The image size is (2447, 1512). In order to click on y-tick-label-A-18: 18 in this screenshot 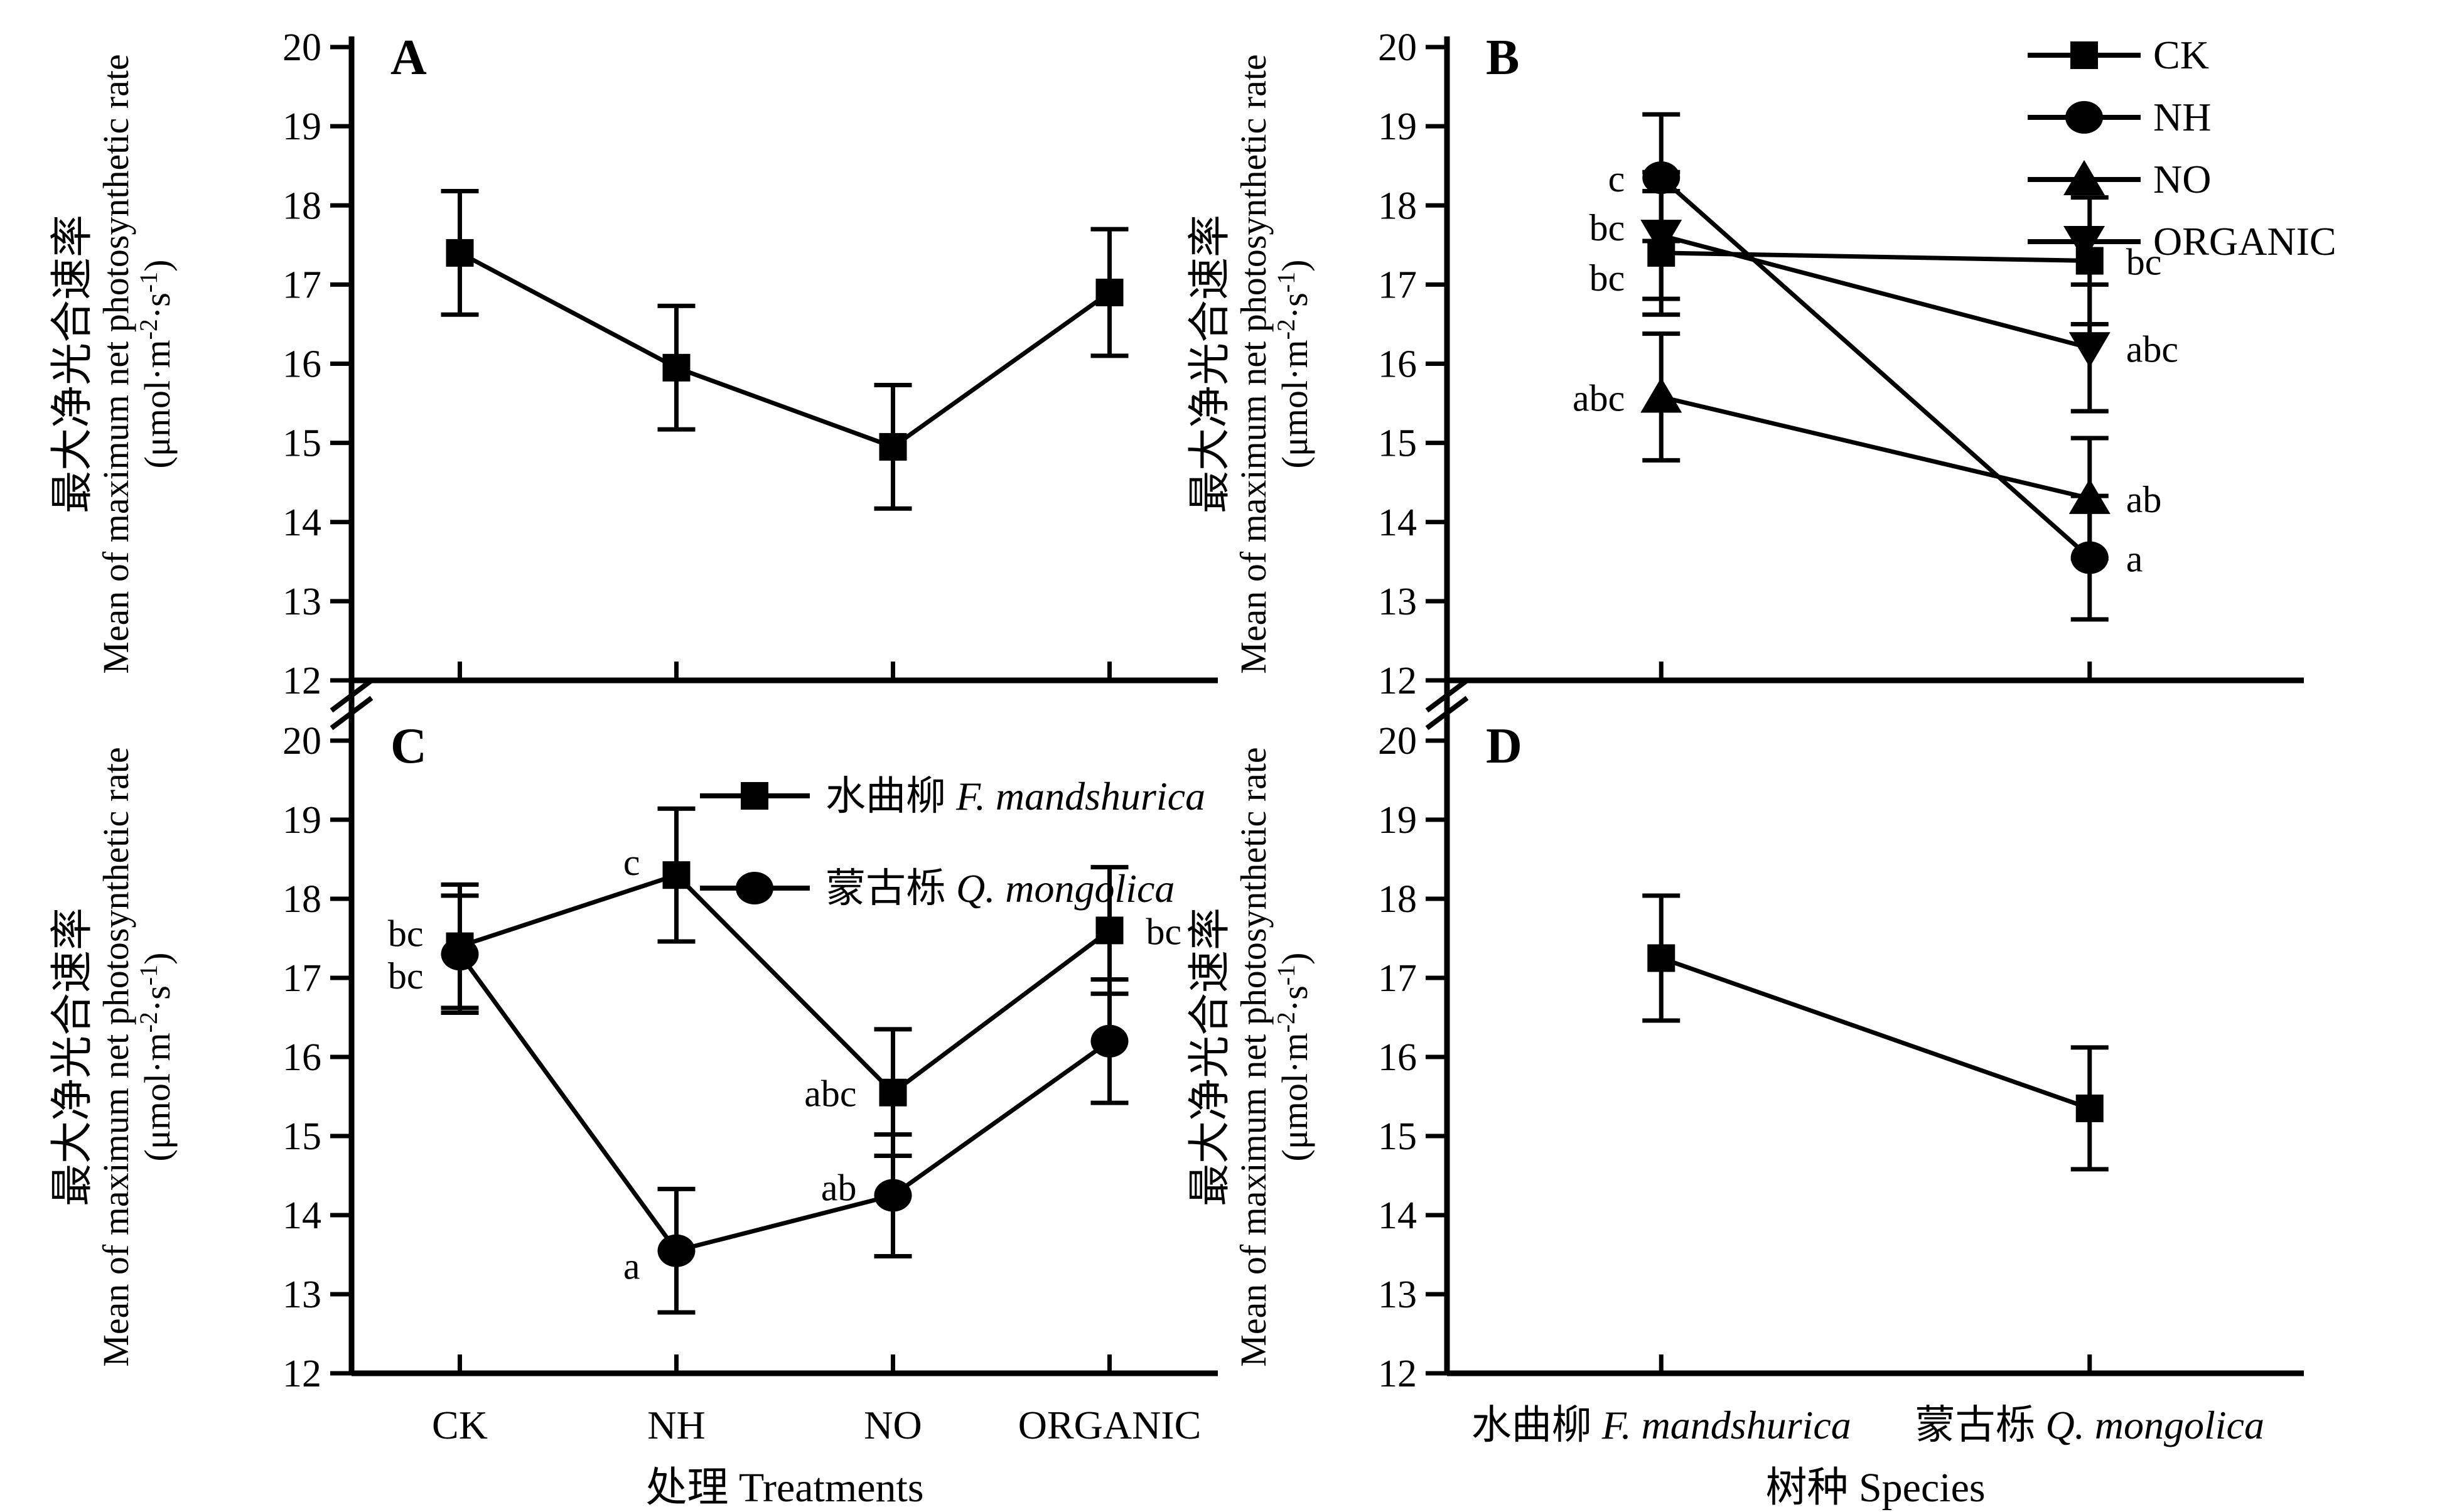, I will do `click(301, 206)`.